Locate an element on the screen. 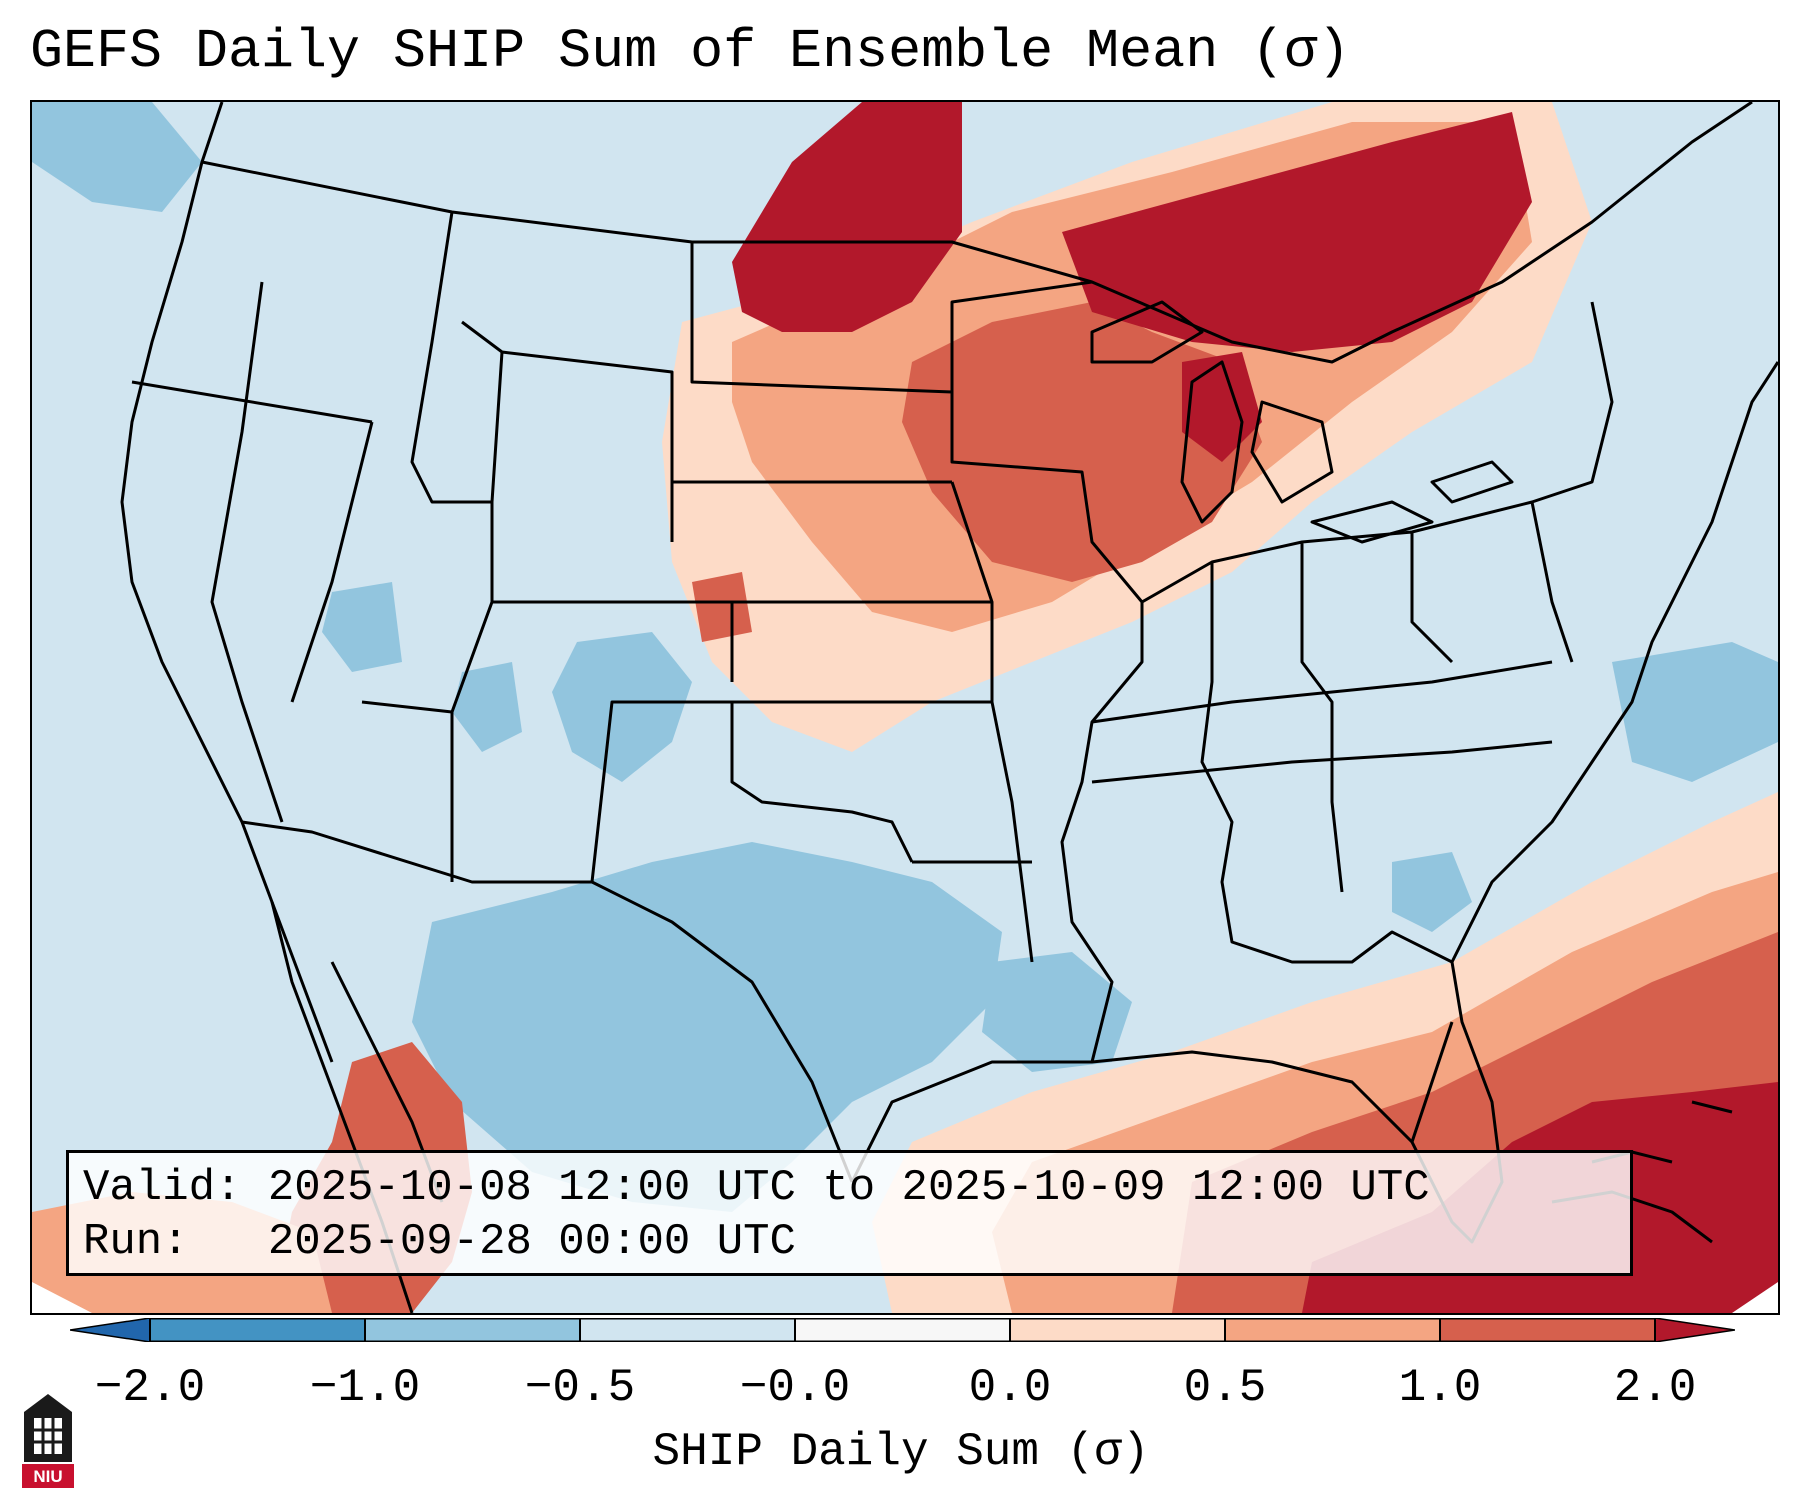 The width and height of the screenshot is (1803, 1506). anomaly-patch-canada-max is located at coordinates (1297, 232).